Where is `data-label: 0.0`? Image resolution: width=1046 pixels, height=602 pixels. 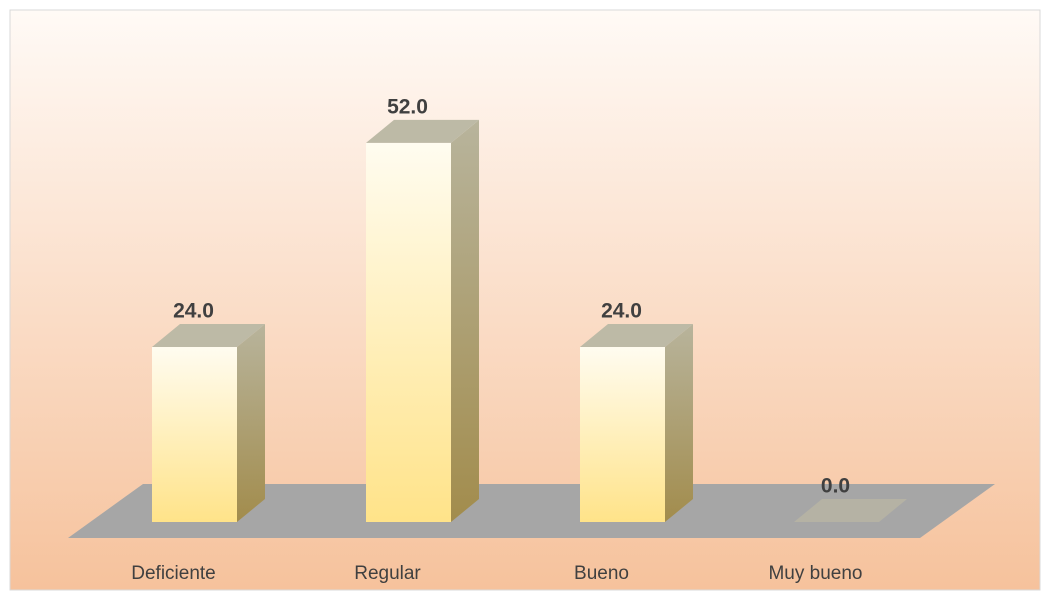 data-label: 0.0 is located at coordinates (835, 486).